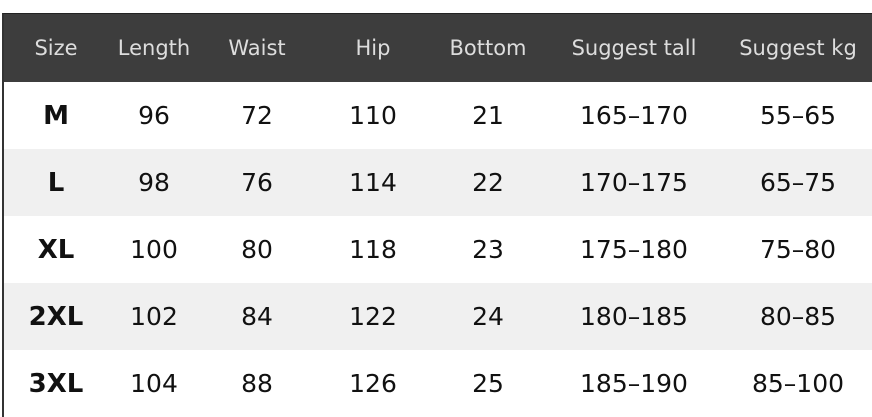 This screenshot has height=417, width=872. What do you see at coordinates (634, 316) in the screenshot?
I see `table-cell: 180–185` at bounding box center [634, 316].